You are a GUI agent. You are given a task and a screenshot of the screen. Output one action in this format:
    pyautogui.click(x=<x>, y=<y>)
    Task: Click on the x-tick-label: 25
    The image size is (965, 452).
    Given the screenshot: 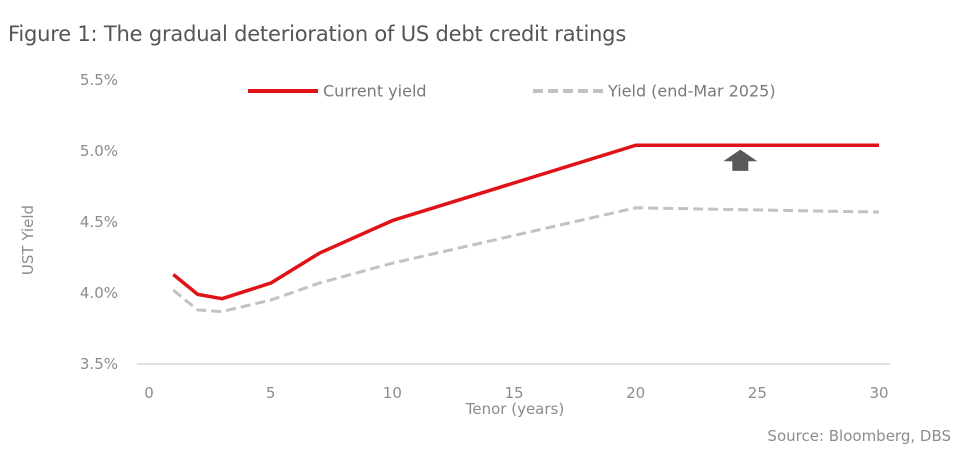 What is the action you would take?
    pyautogui.click(x=757, y=393)
    